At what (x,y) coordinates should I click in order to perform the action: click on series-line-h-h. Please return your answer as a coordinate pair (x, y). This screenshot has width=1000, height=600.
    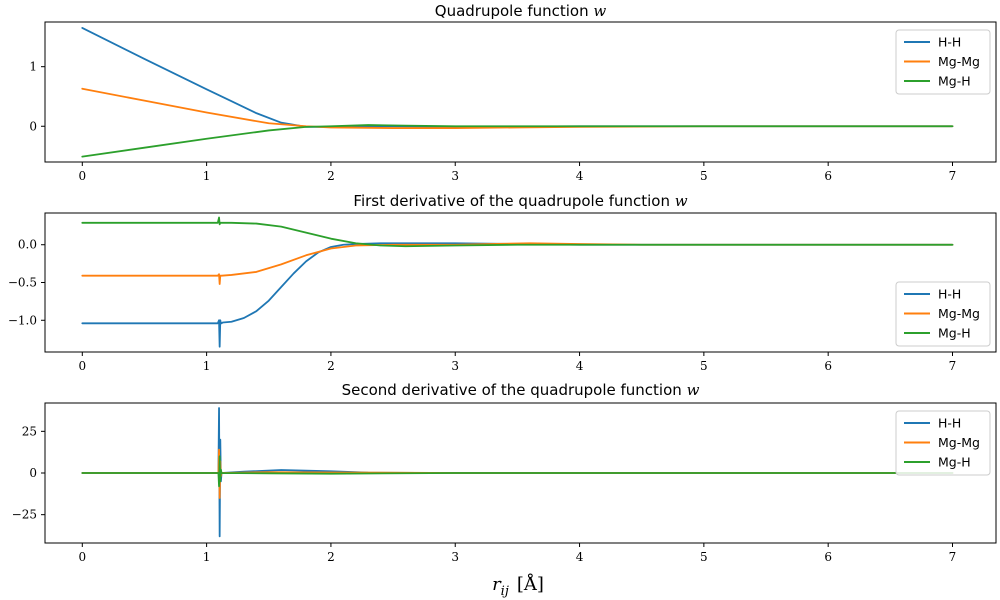
    Looking at the image, I should click on (517, 77).